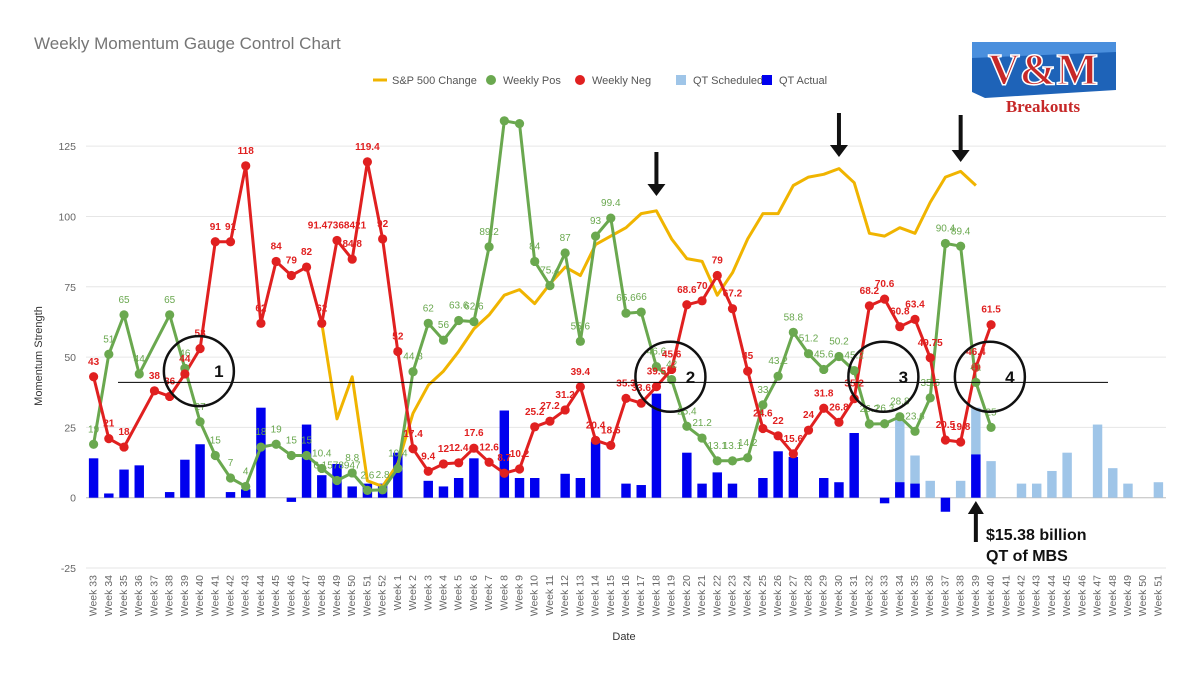 The width and height of the screenshot is (1200, 676). I want to click on data-label-weekly-neg: 84, so click(277, 246).